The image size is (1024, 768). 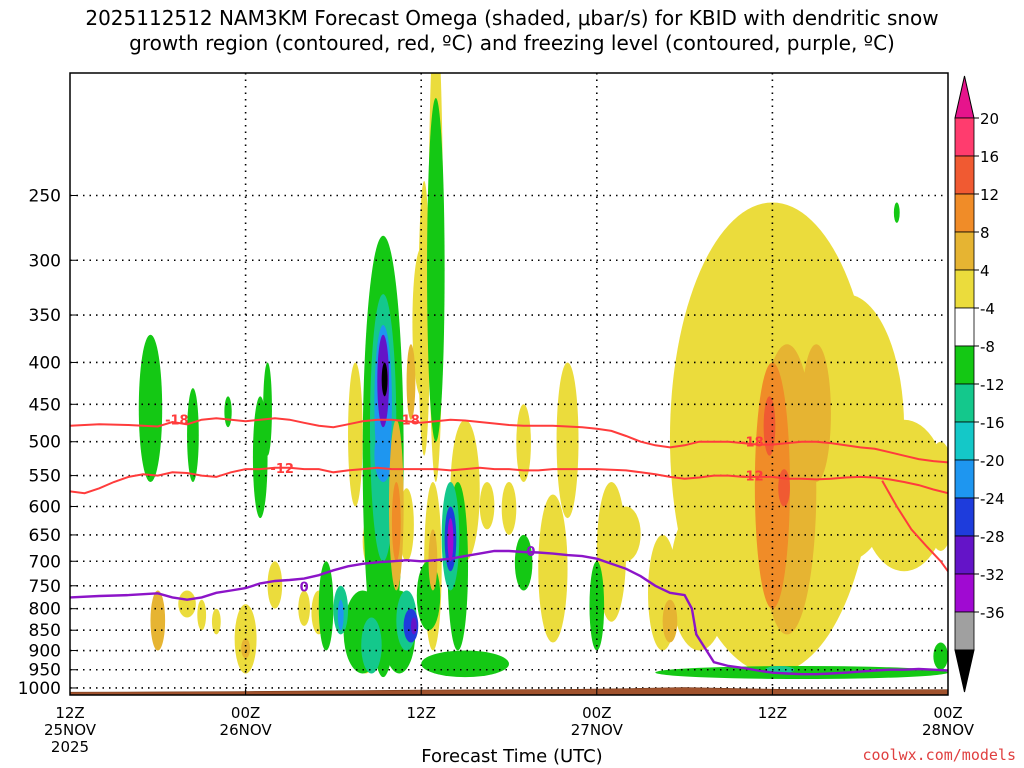 I want to click on colorbar-label-2: 12, so click(x=989, y=195).